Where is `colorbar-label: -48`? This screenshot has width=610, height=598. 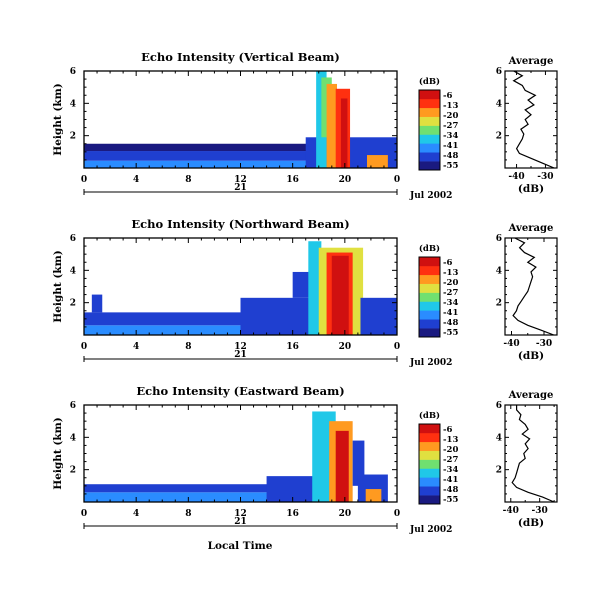
colorbar-label: -48 is located at coordinates (450, 323).